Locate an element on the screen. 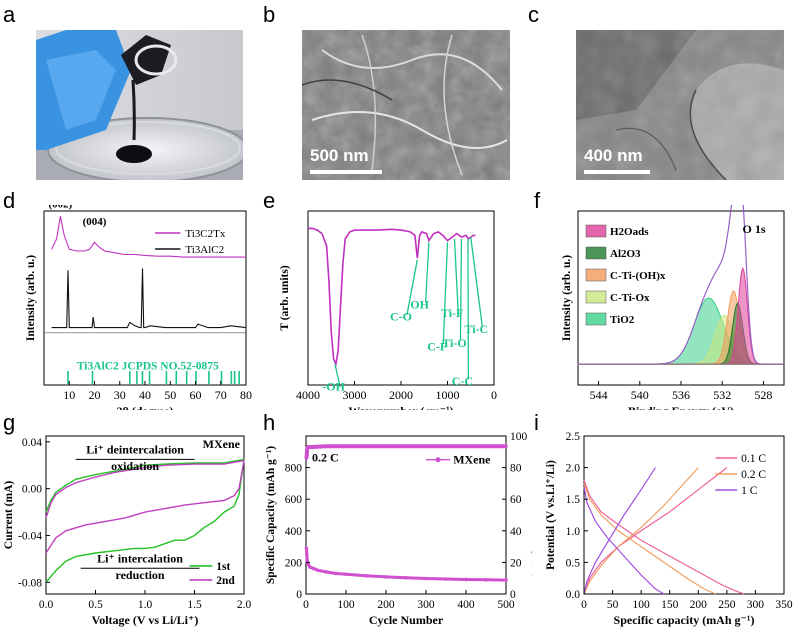 Image resolution: width=794 pixels, height=628 pixels. x-axis-tick-label: 250 is located at coordinates (727, 605).